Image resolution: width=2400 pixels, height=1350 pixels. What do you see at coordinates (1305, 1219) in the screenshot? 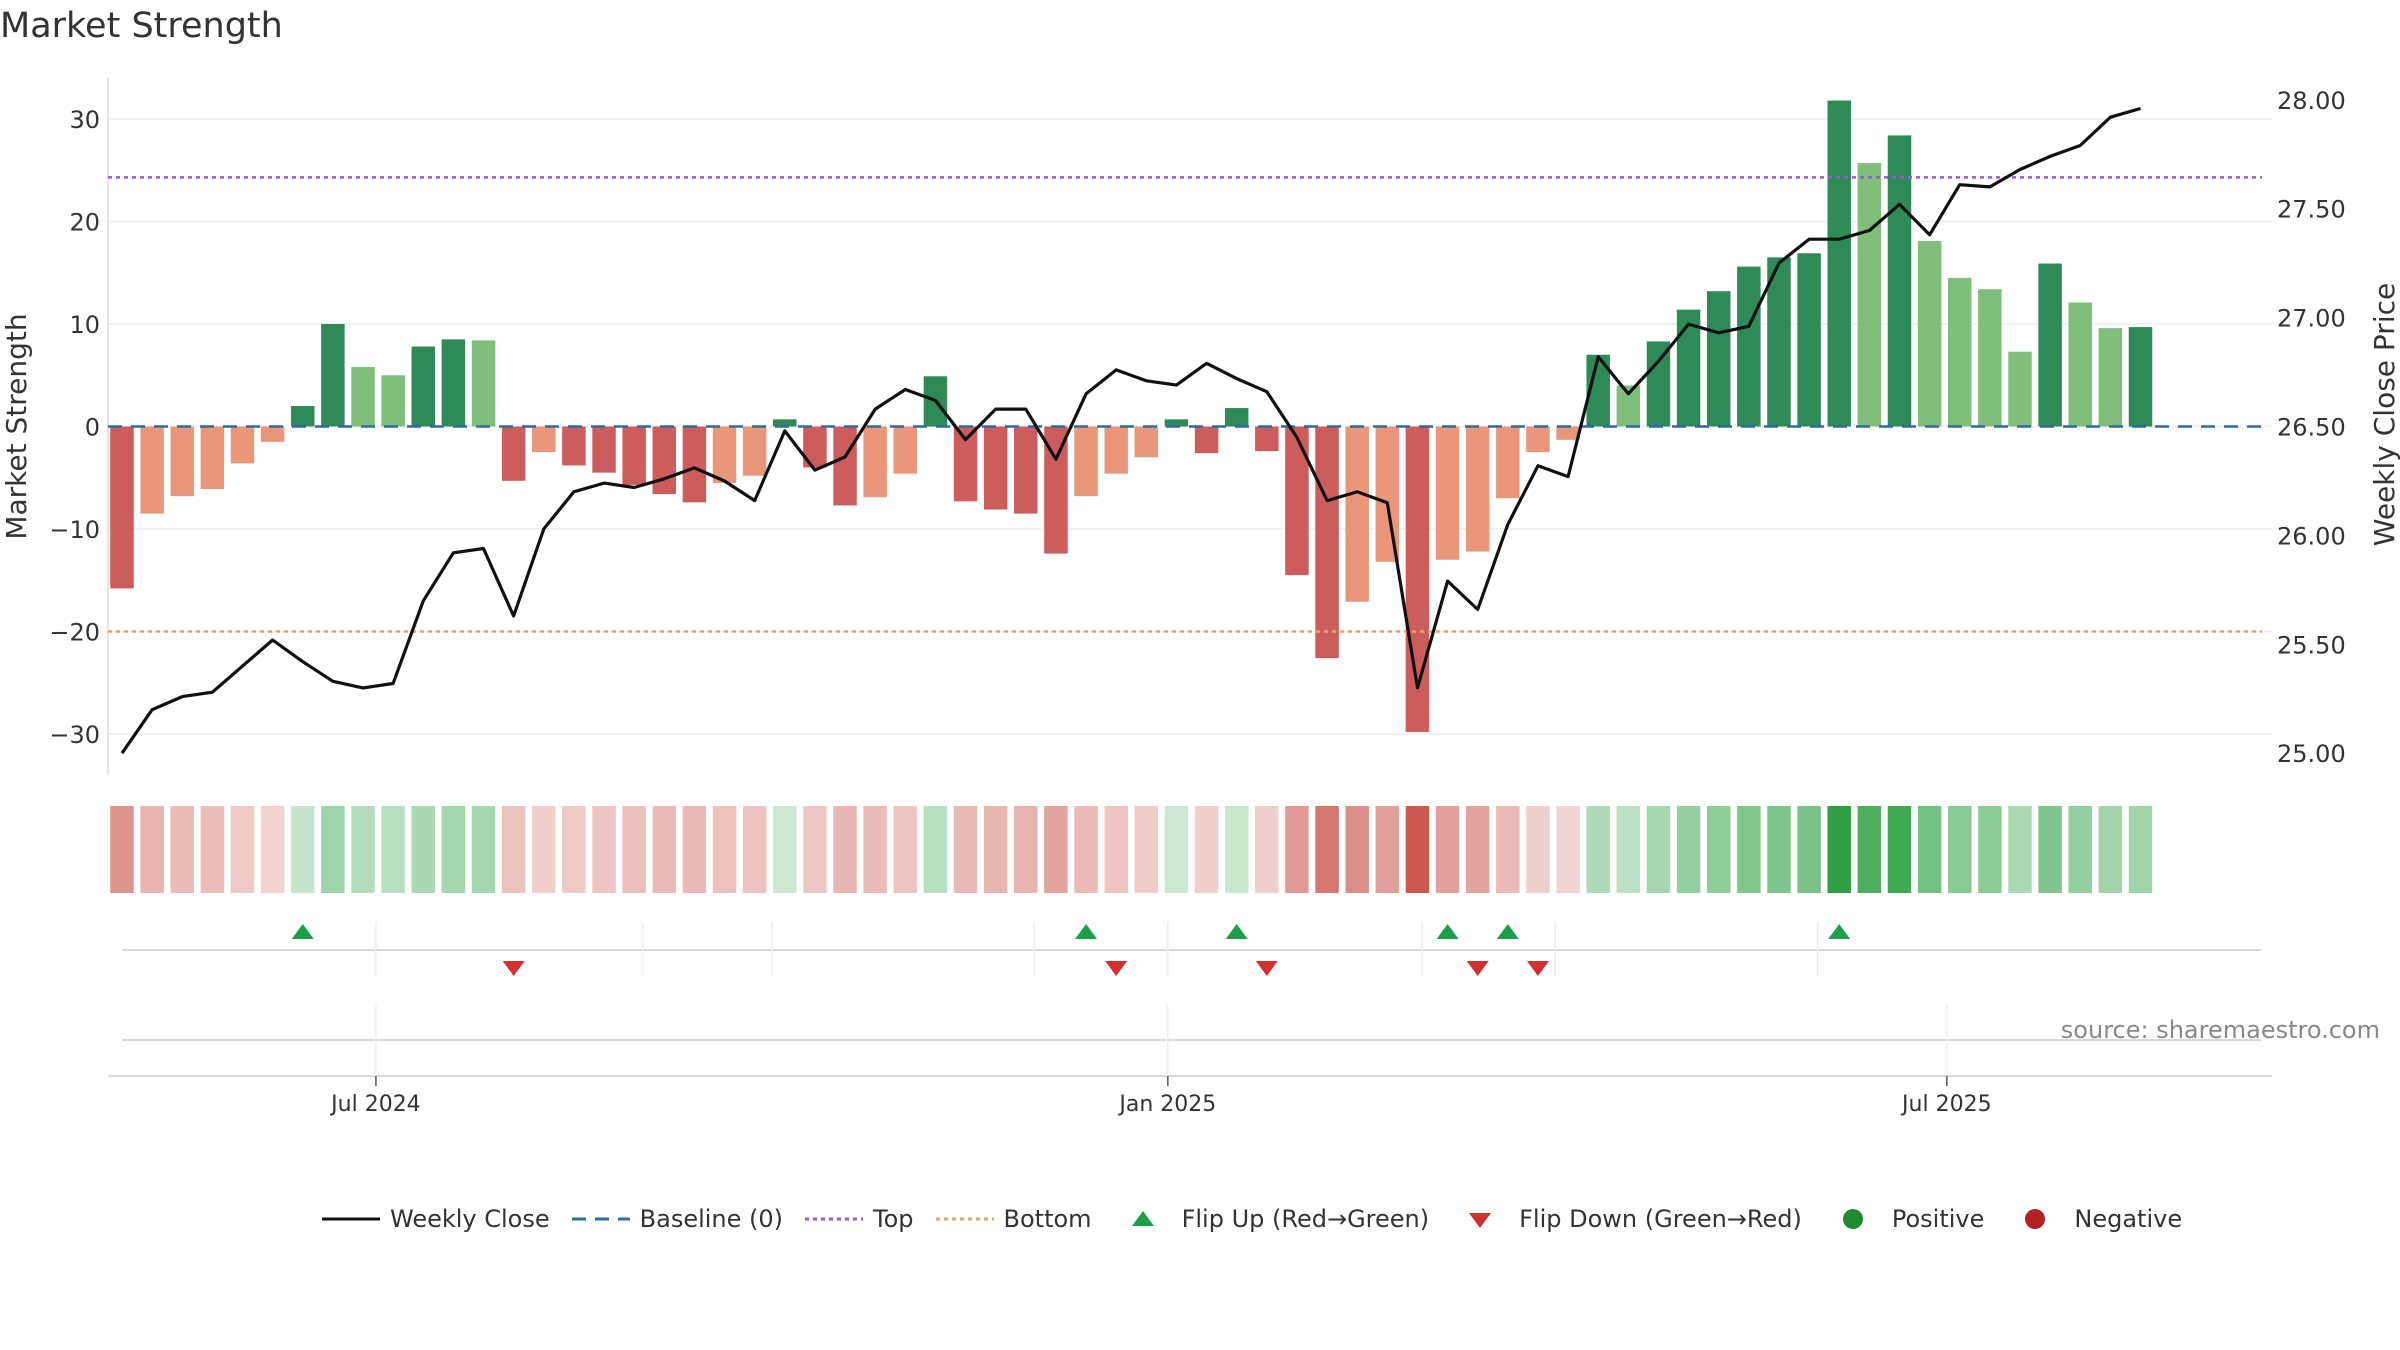
I see `legend-label: Flip Up (Red→Green)` at bounding box center [1305, 1219].